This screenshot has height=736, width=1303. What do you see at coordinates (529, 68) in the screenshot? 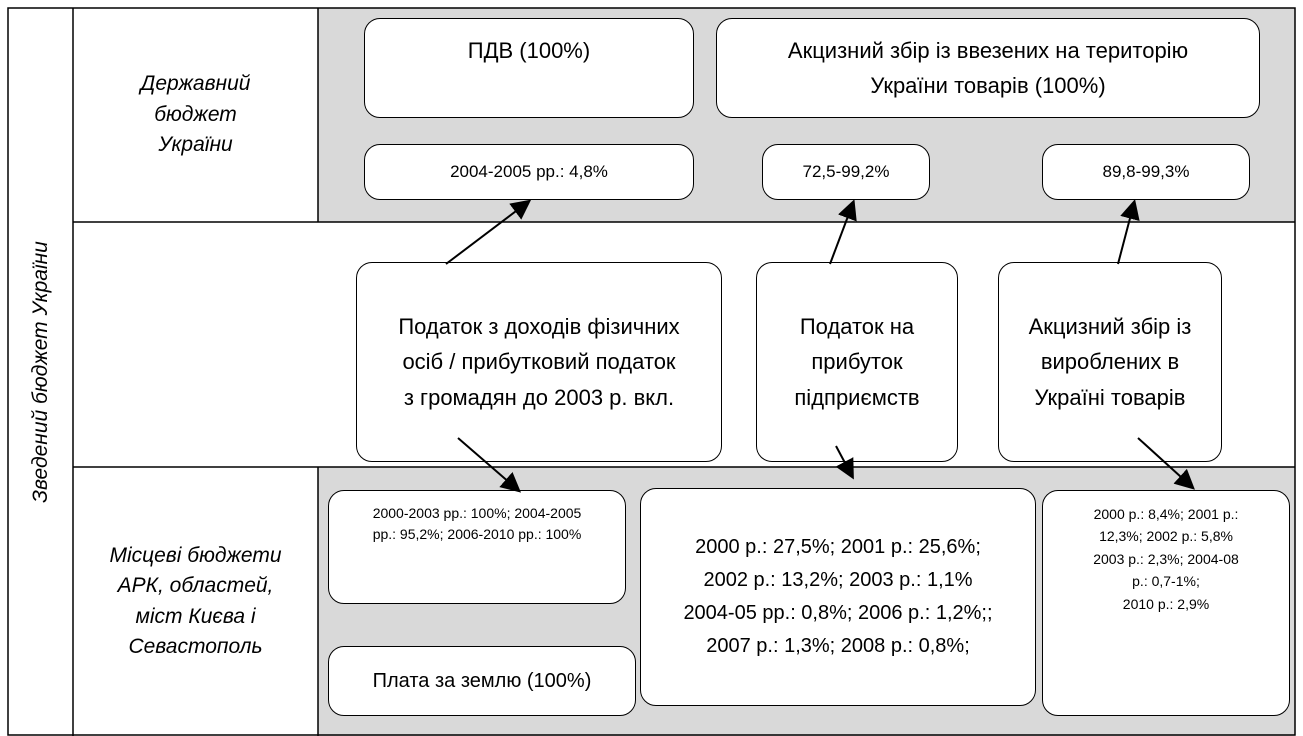
I see `box: ПДВ (100%)` at bounding box center [529, 68].